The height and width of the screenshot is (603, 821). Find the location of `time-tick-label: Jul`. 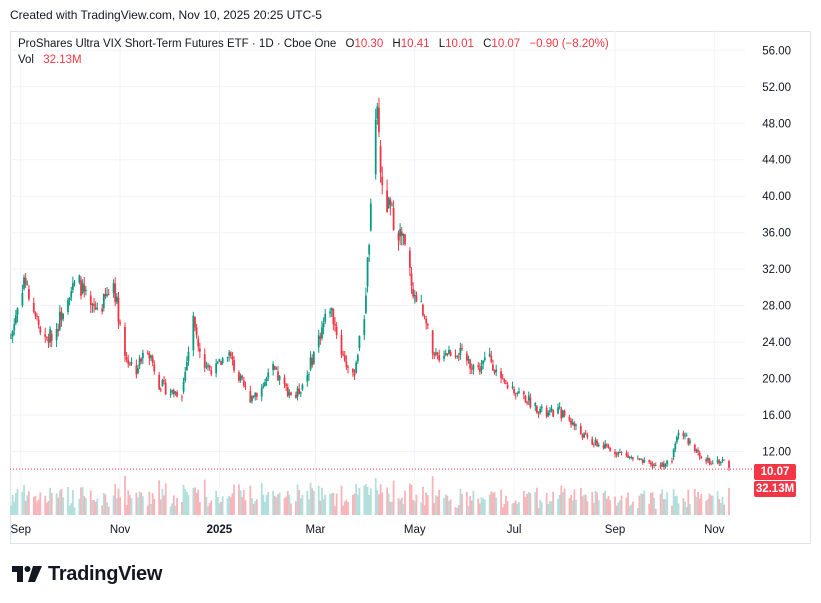

time-tick-label: Jul is located at coordinates (514, 530).